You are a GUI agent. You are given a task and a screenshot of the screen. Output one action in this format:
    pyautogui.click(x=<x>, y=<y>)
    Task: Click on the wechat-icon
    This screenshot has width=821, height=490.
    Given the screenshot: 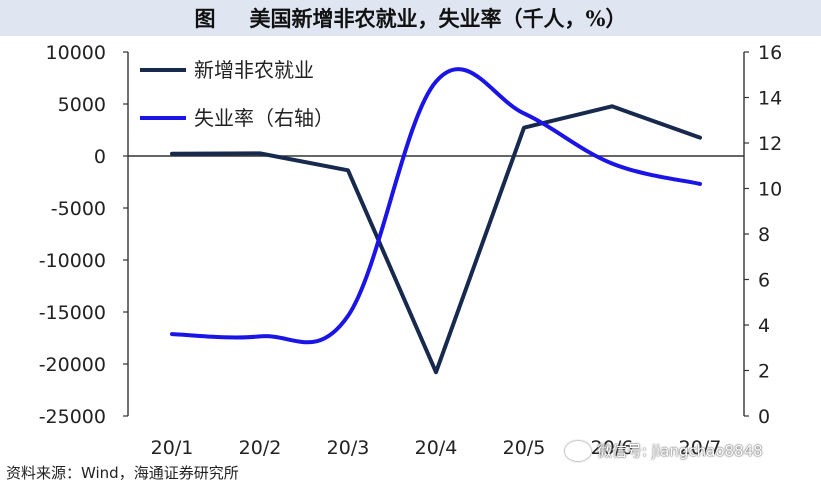 What is the action you would take?
    pyautogui.click(x=578, y=450)
    